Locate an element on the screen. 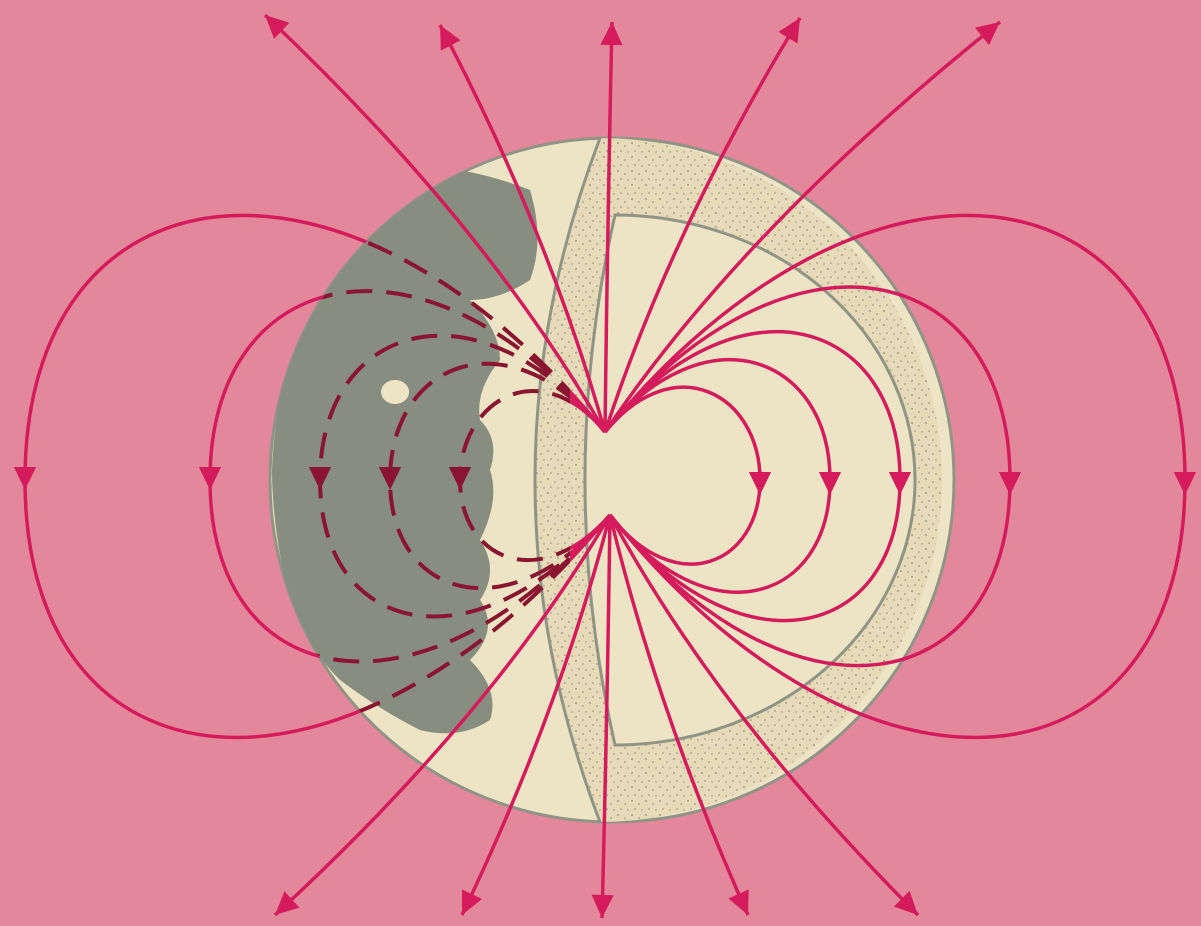  mantle-edge is located at coordinates (567, 480).